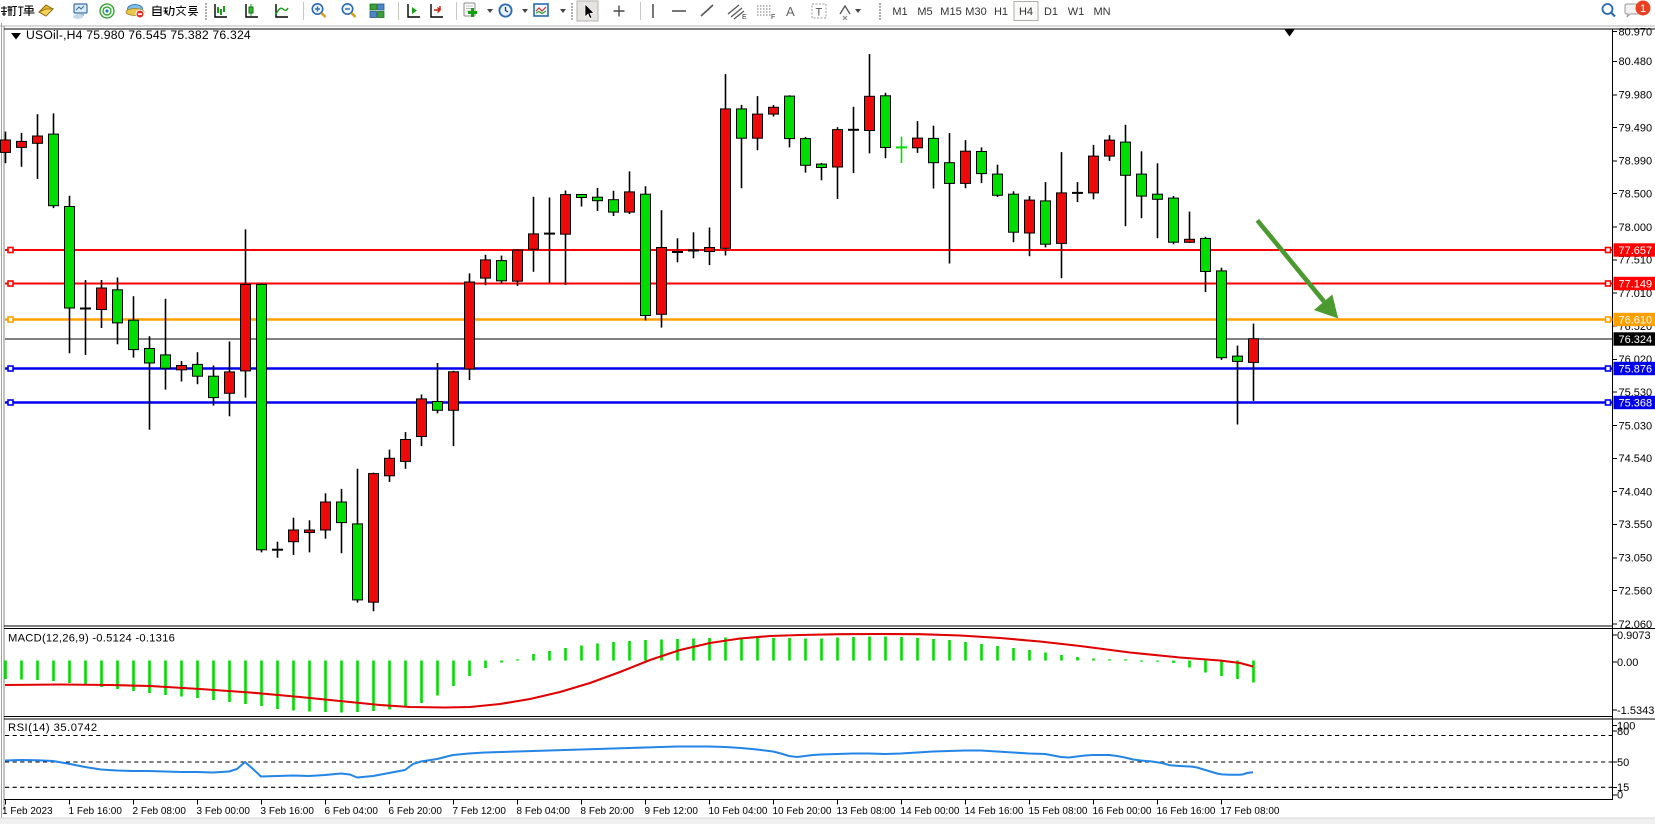 The width and height of the screenshot is (1655, 824). Describe the element at coordinates (1636, 294) in the screenshot. I see `svg-text: 77.010` at that location.